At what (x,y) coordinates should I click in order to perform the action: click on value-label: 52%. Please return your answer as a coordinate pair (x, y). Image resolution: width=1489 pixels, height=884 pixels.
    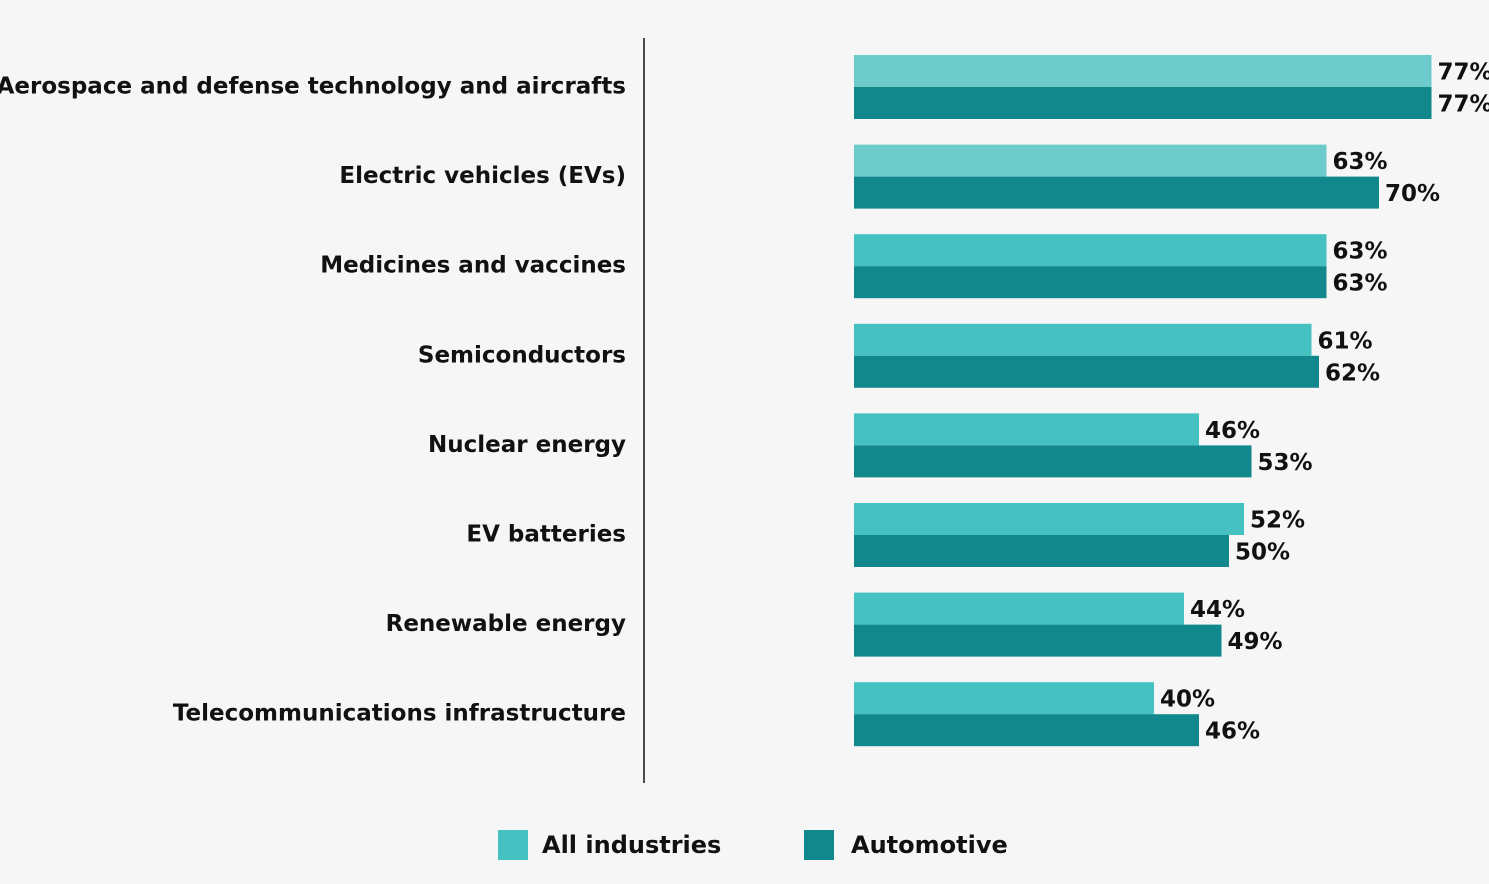
    Looking at the image, I should click on (1277, 521).